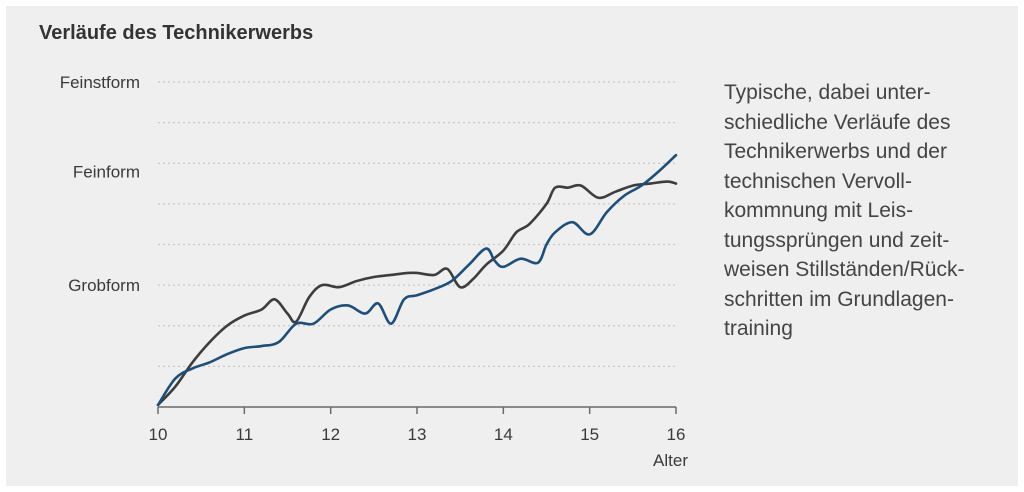  What do you see at coordinates (837, 240) in the screenshot?
I see `caption-line: tungssprüngen und zeit-` at bounding box center [837, 240].